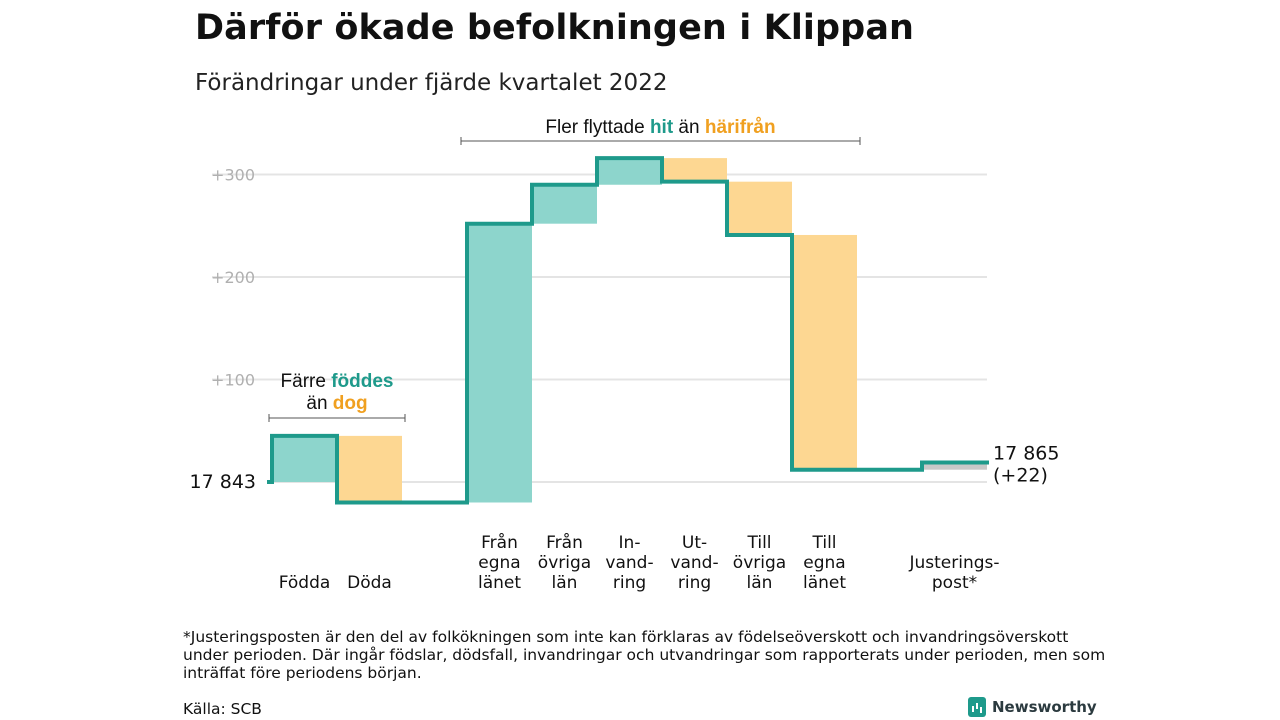 The width and height of the screenshot is (1280, 720). Describe the element at coordinates (660, 127) in the screenshot. I see `annotation-migration: Fler flyttade hit än härifrån` at that location.